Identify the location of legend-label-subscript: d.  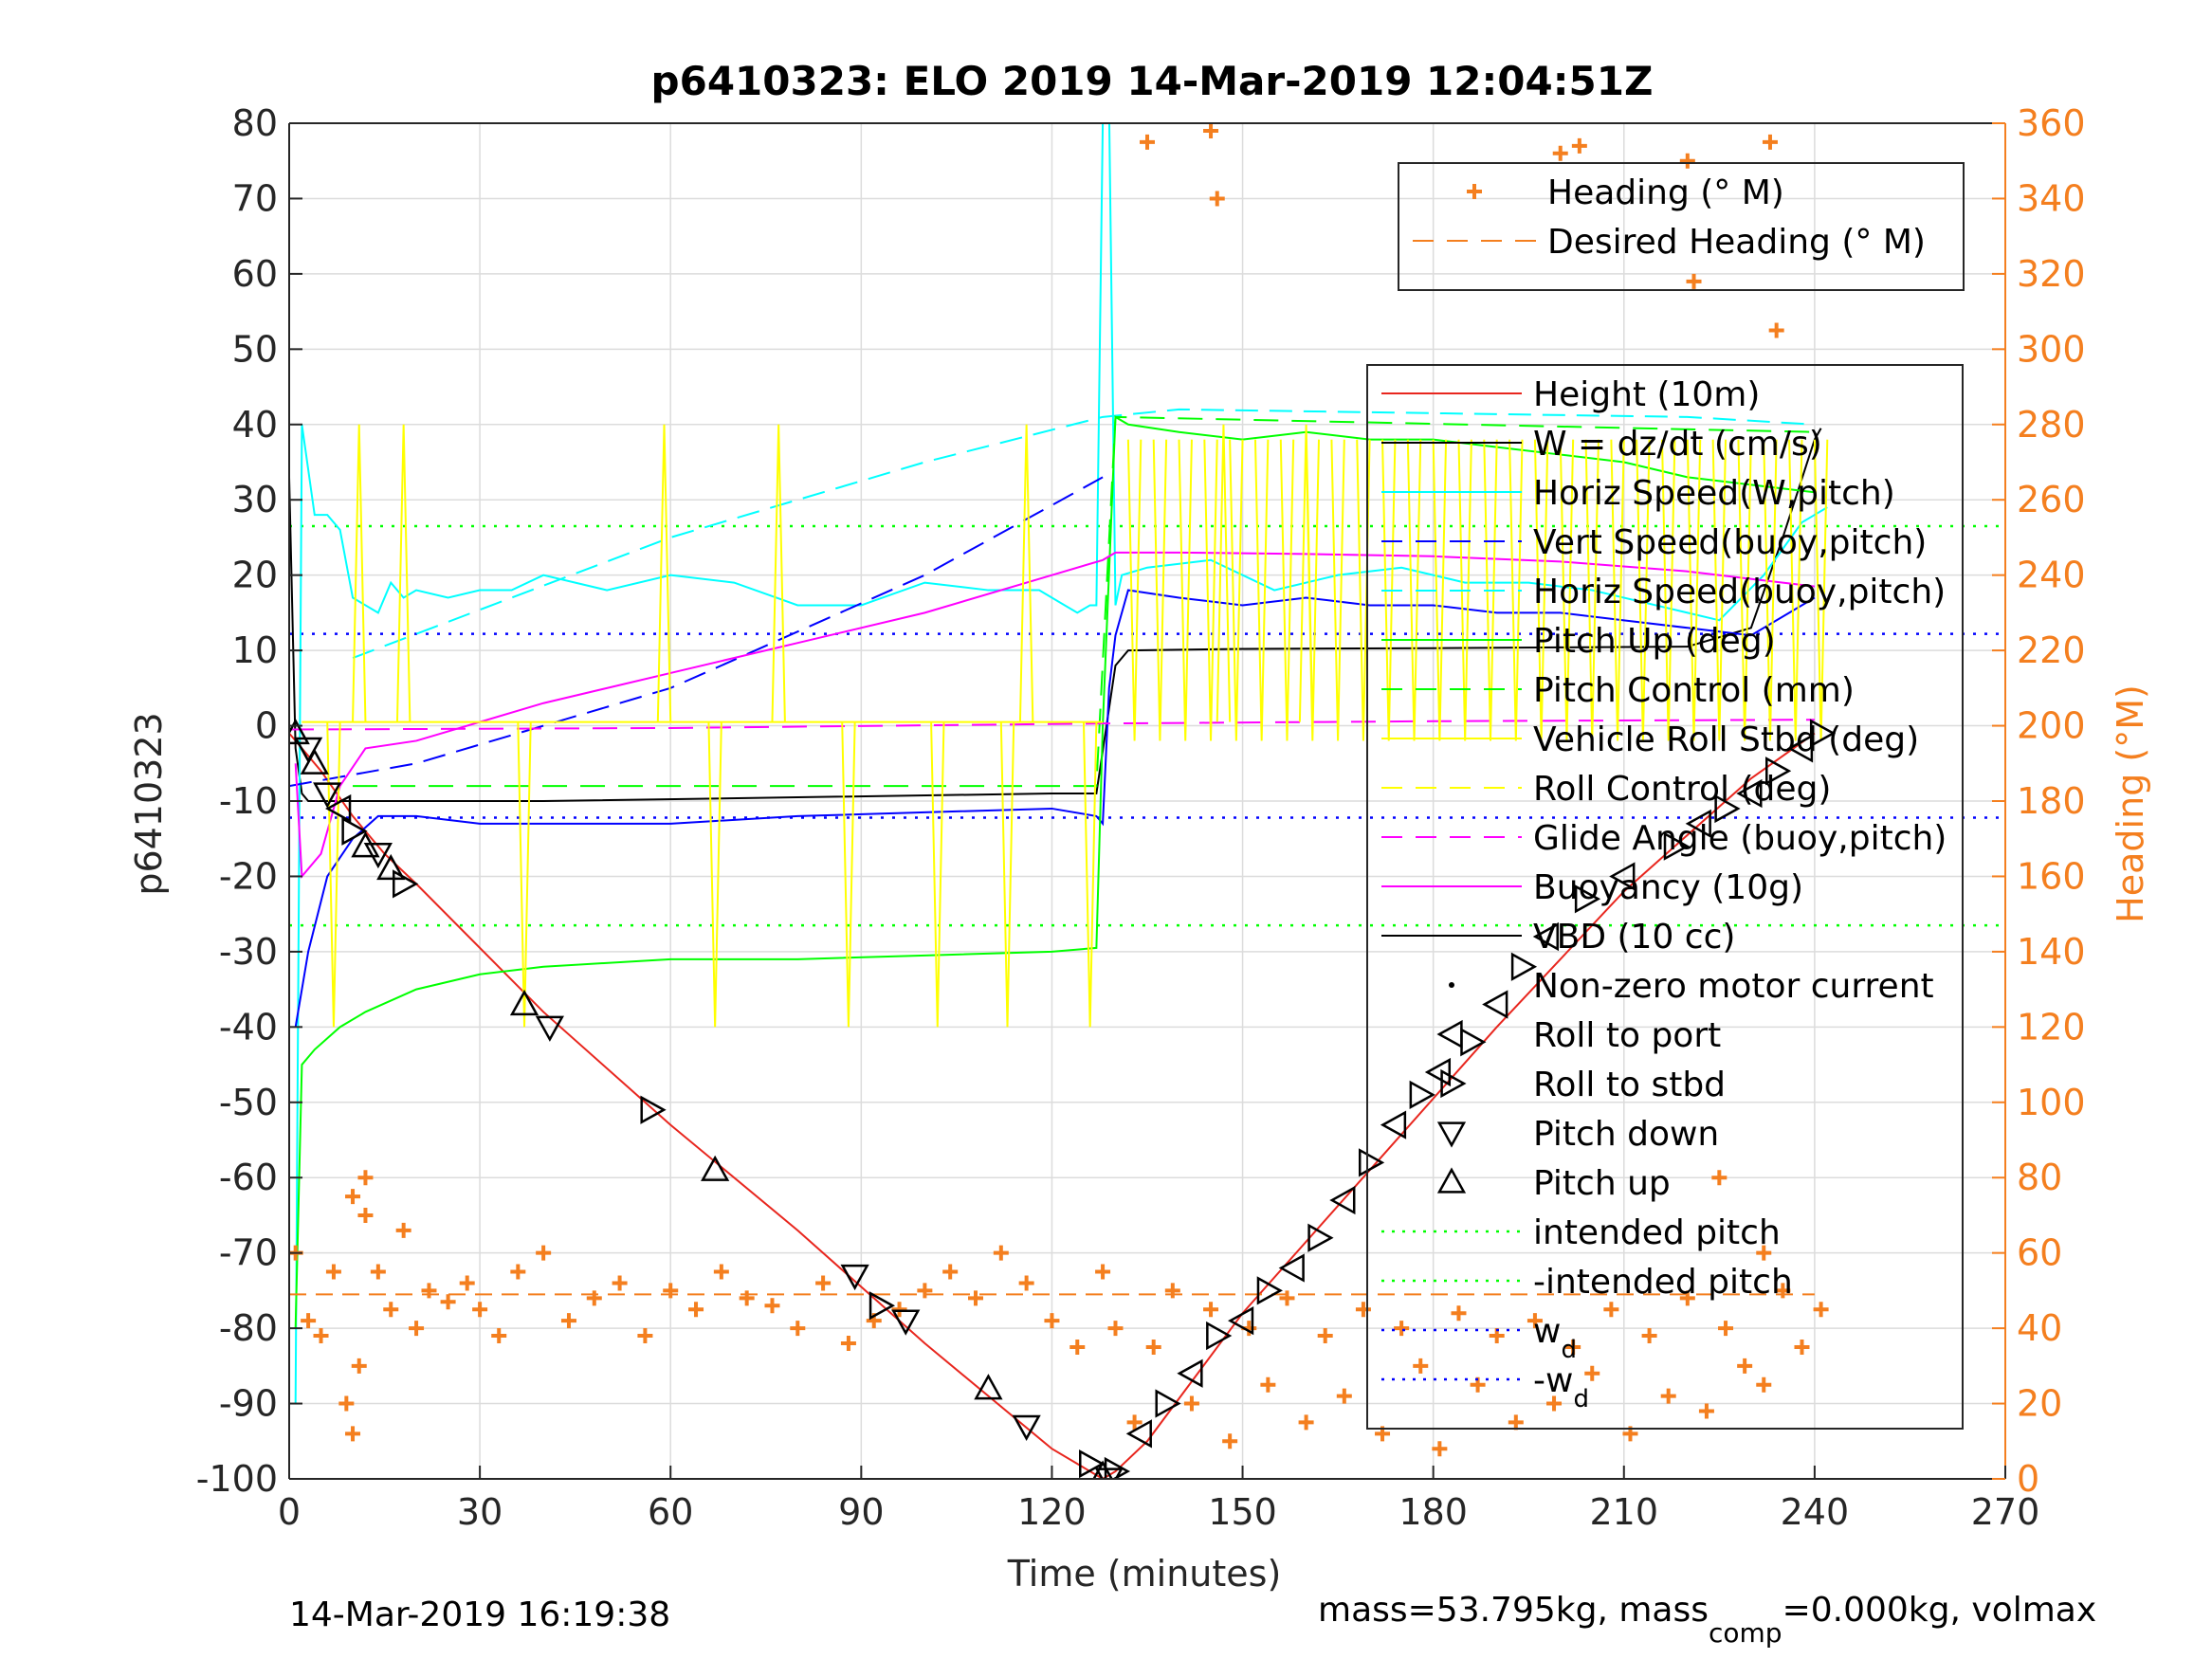
(1569, 1350).